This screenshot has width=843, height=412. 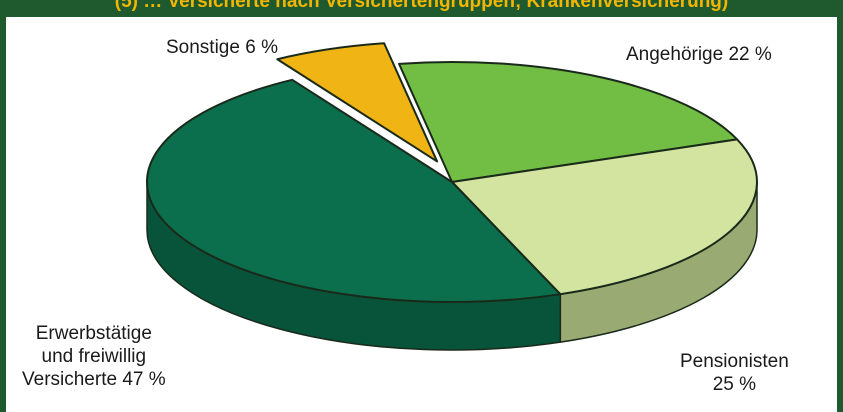 What do you see at coordinates (699, 54) in the screenshot?
I see `label-angehoerige: Angehörige 22 %` at bounding box center [699, 54].